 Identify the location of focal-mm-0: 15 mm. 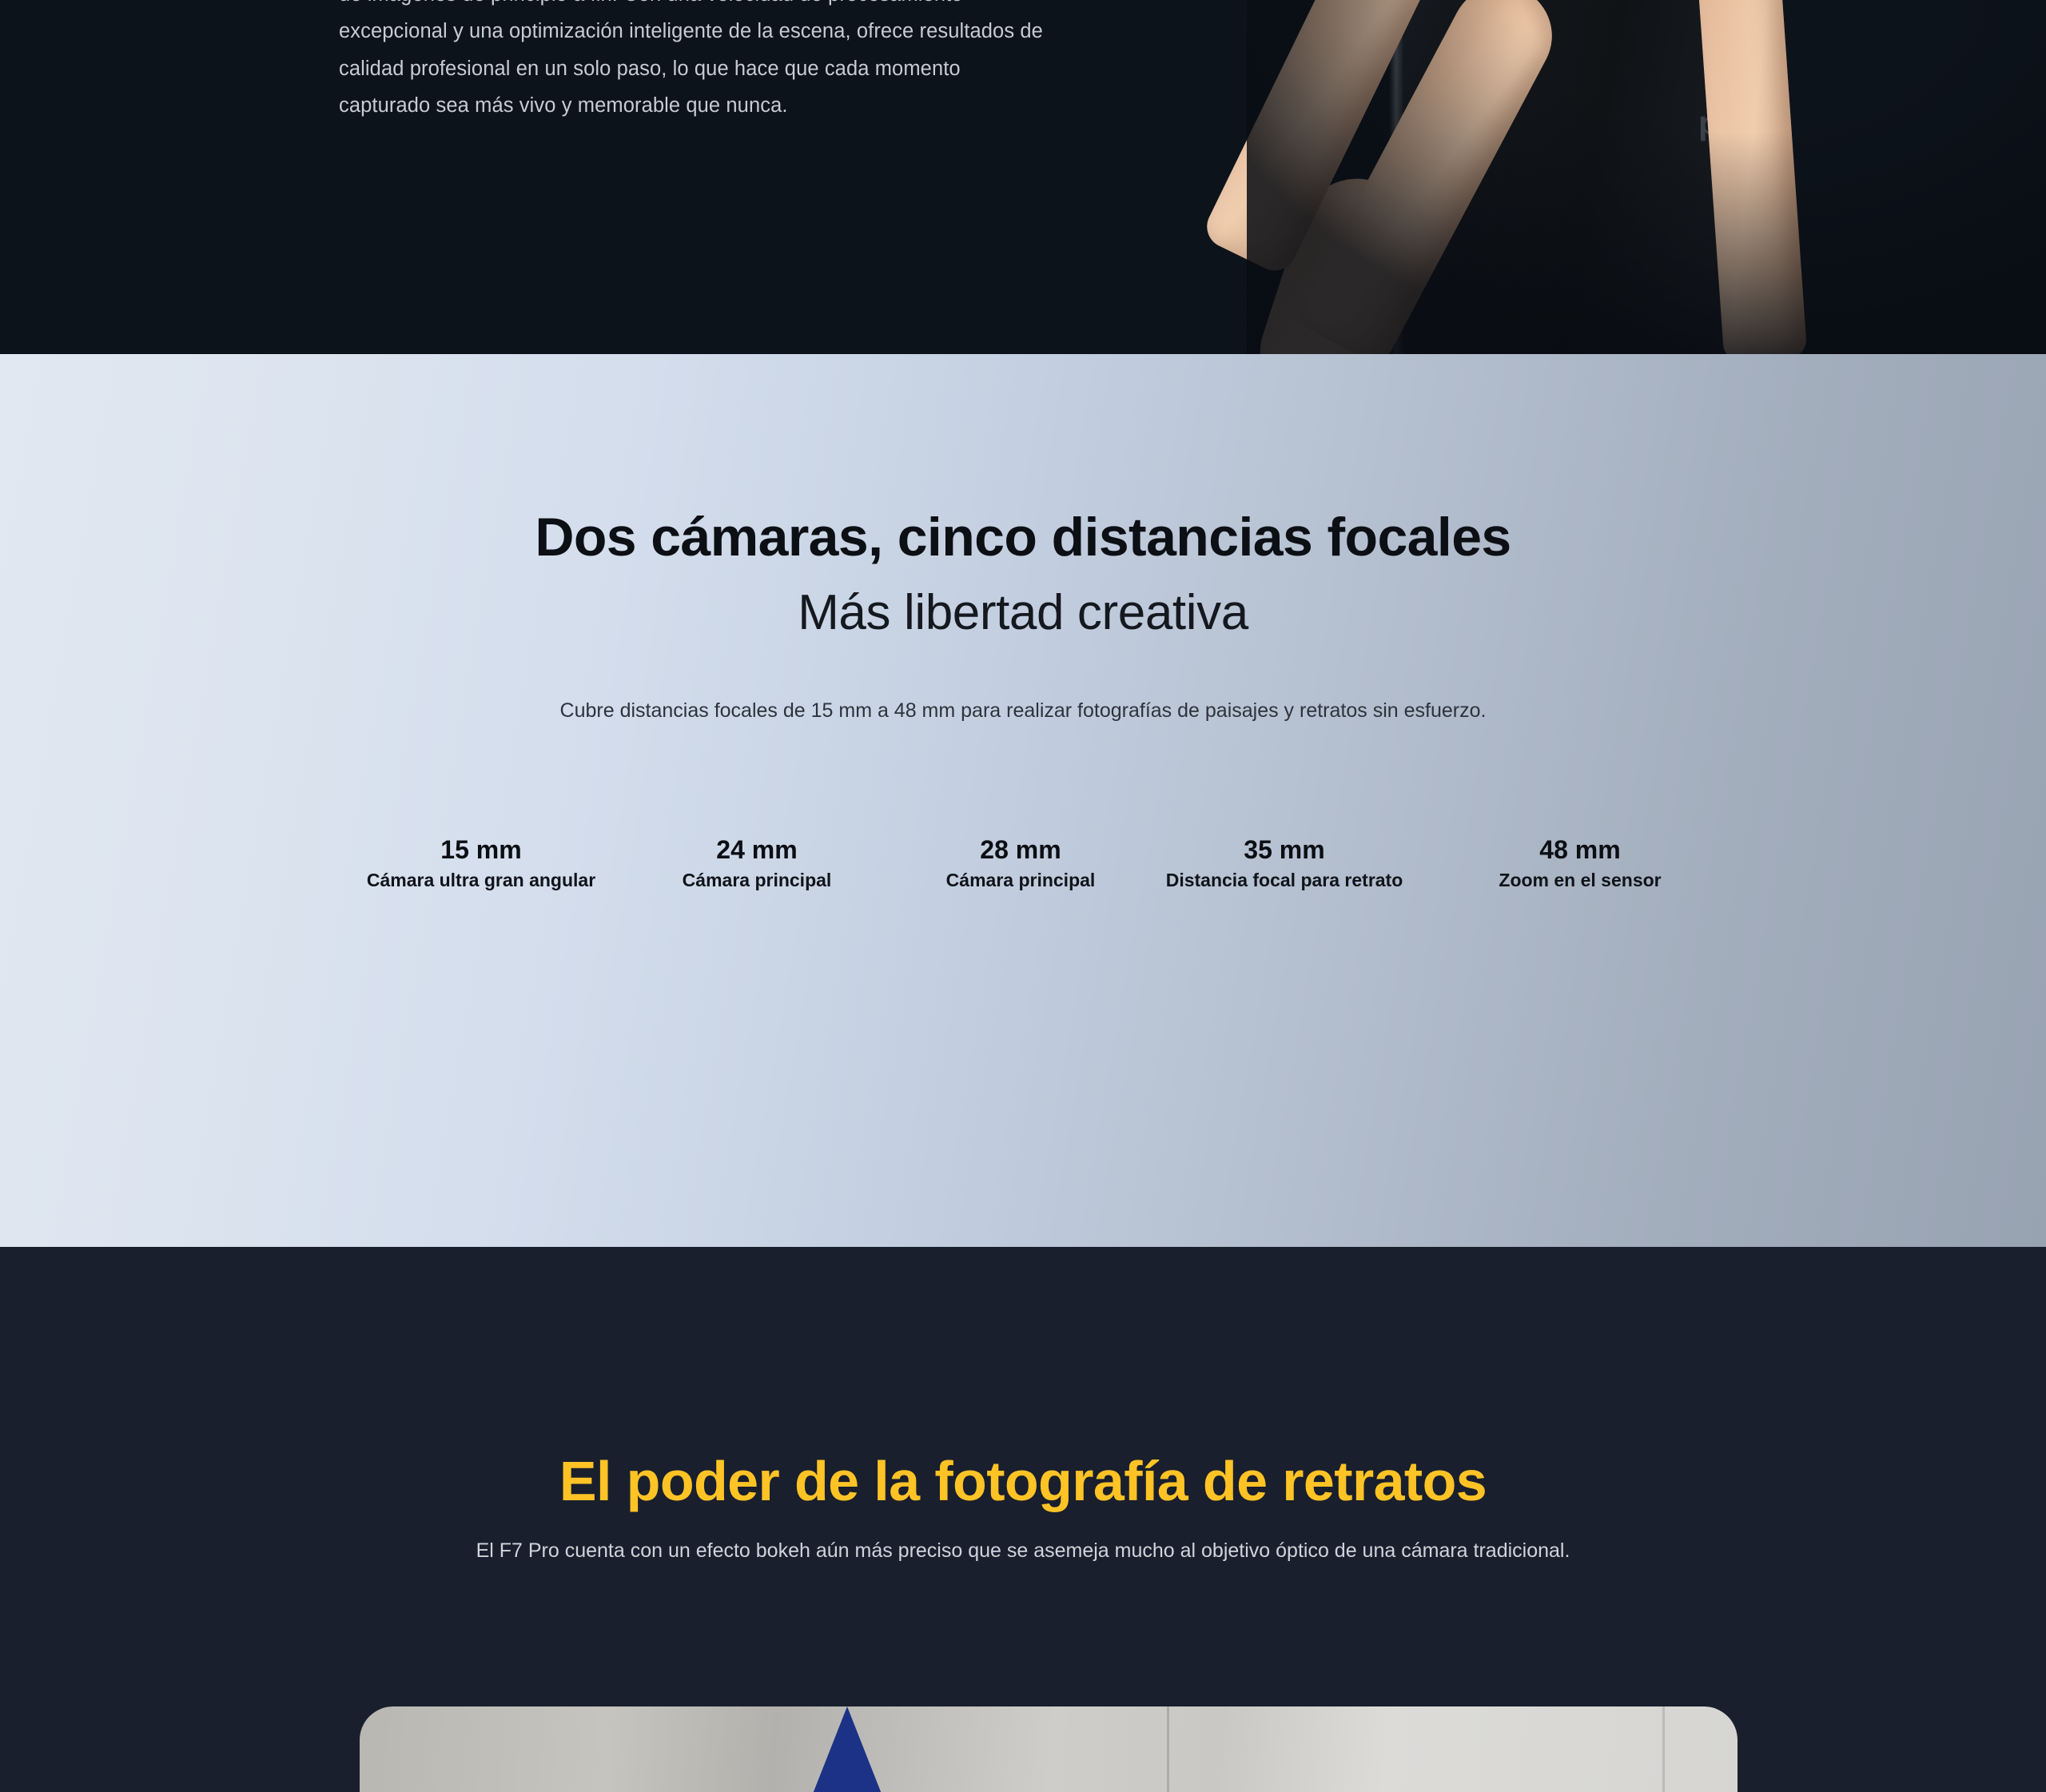
(481, 849).